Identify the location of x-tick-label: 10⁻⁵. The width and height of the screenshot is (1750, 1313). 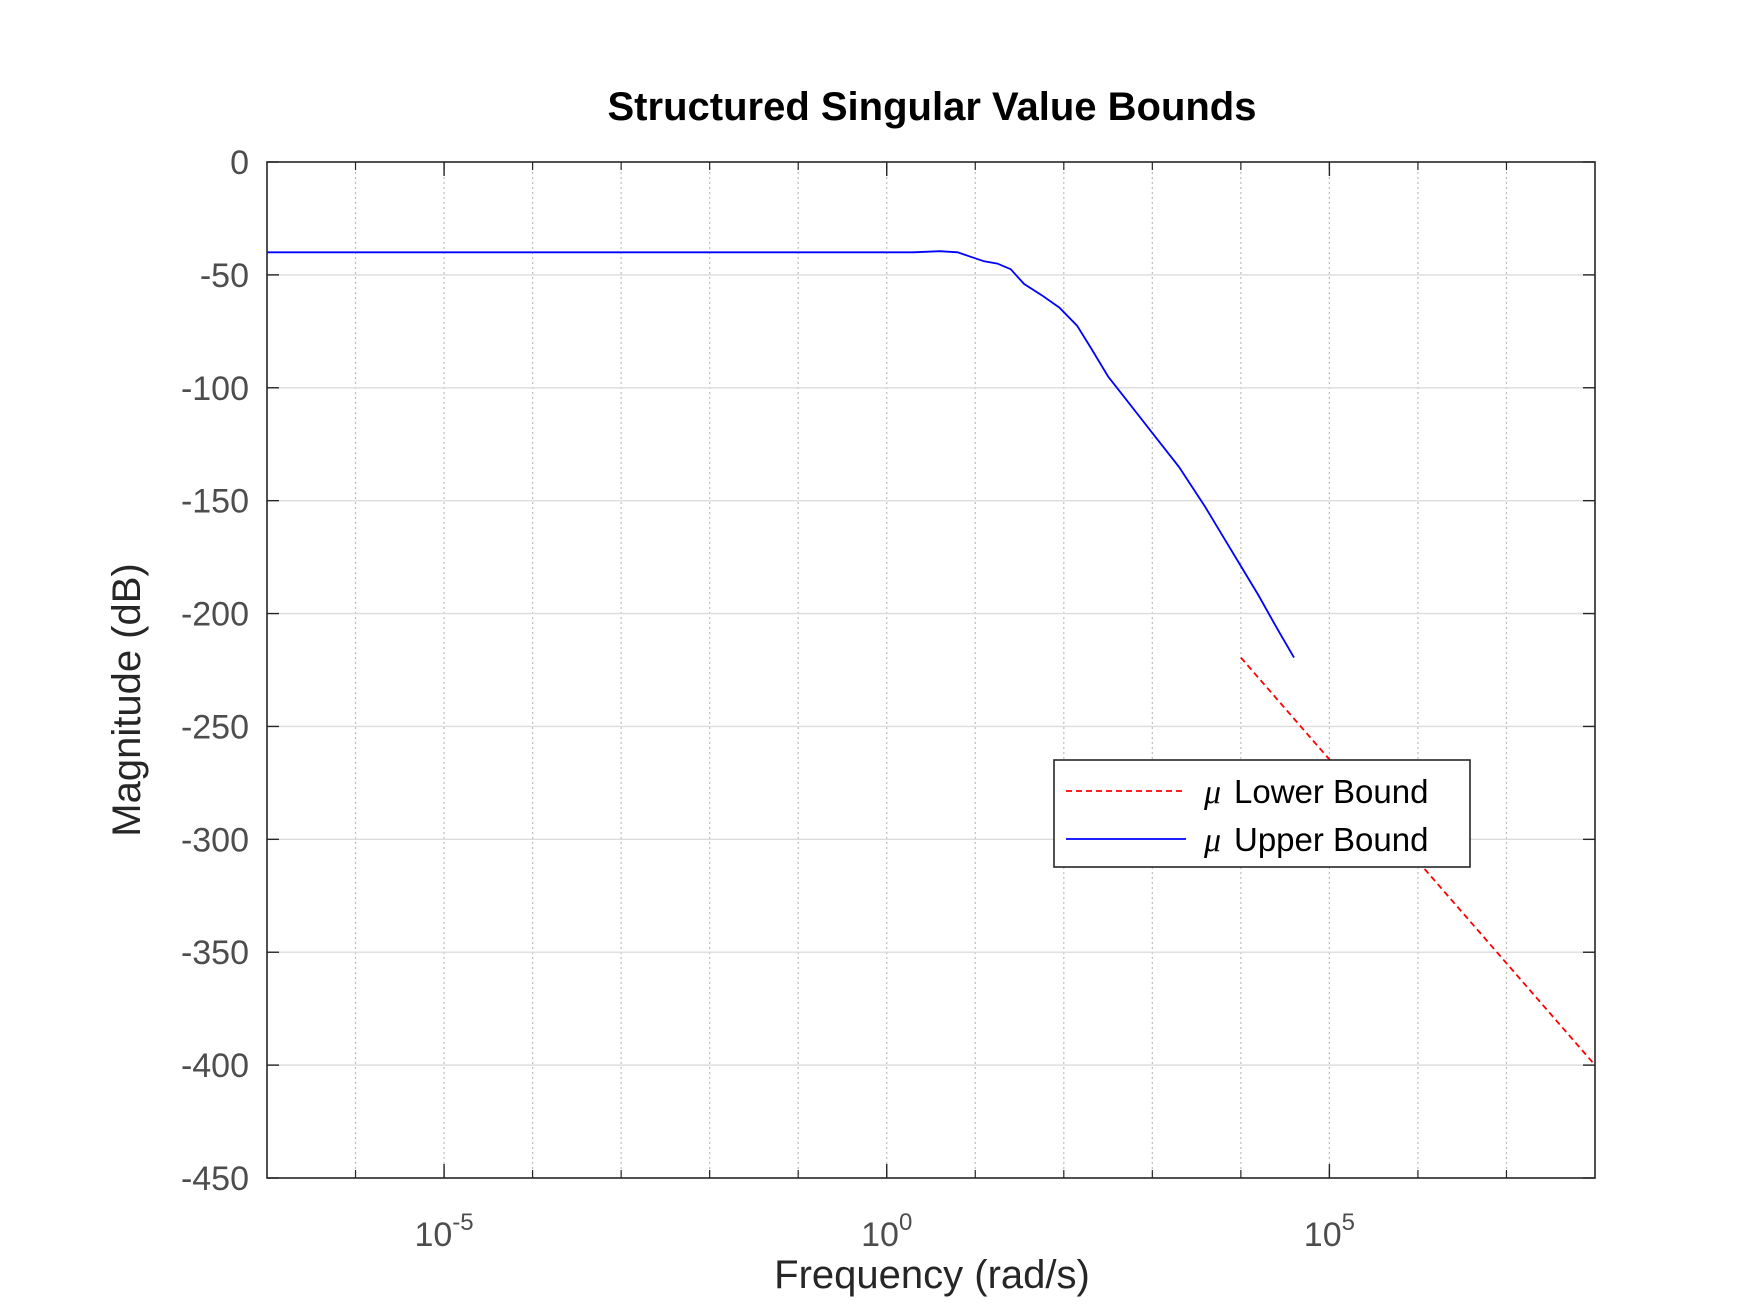
(443, 1231).